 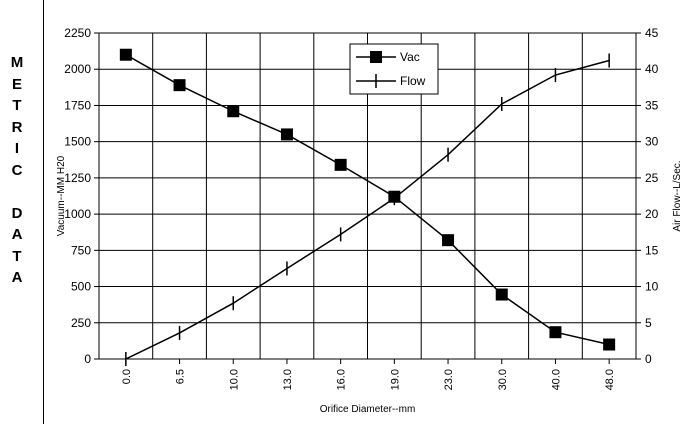 What do you see at coordinates (181, 376) in the screenshot?
I see `x-tick-label: 6.5` at bounding box center [181, 376].